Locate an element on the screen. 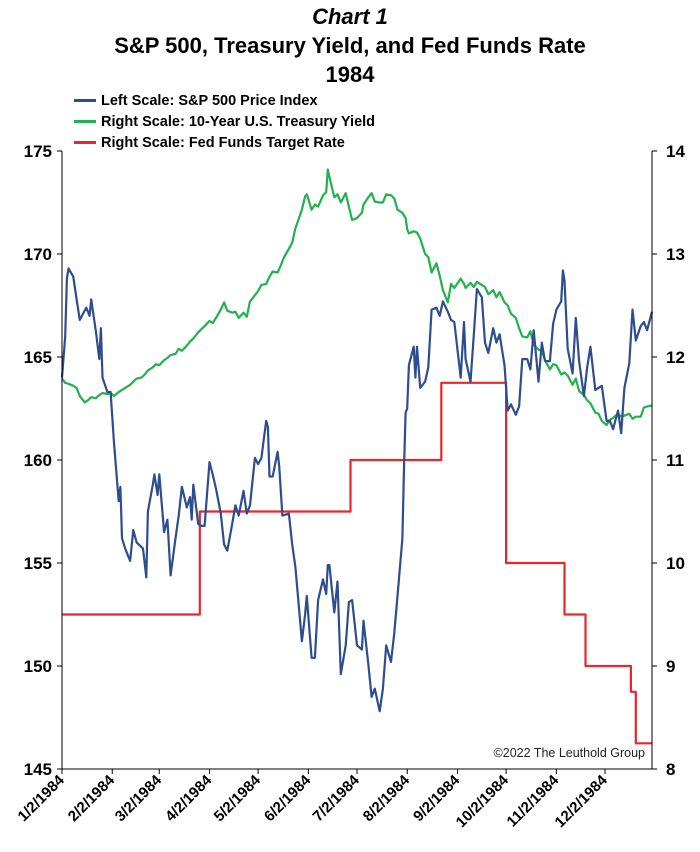 Image resolution: width=700 pixels, height=852 pixels. left-y-tick-label: 175 is located at coordinates (38, 151).